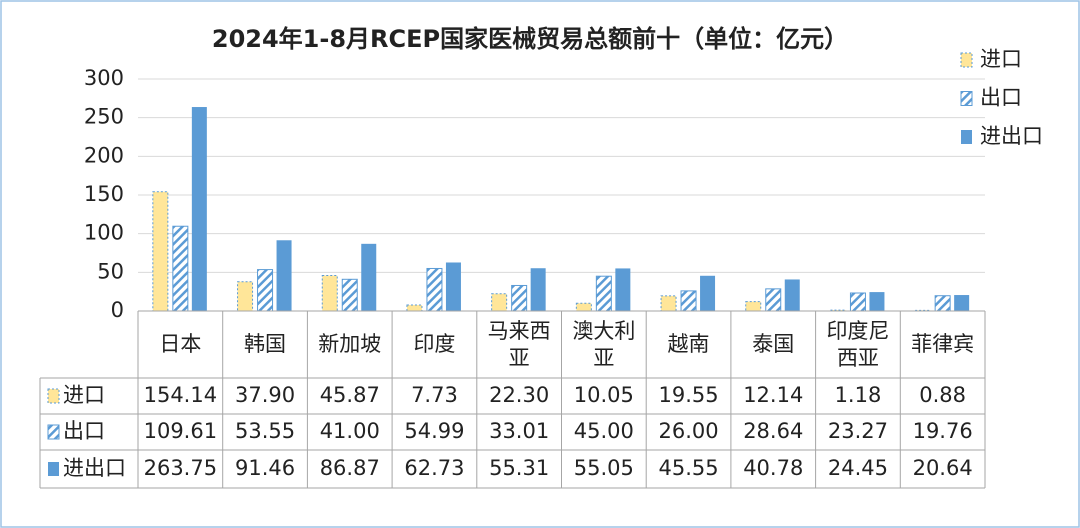 The height and width of the screenshot is (528, 1080). What do you see at coordinates (688, 431) in the screenshot?
I see `table-cell: 26.00` at bounding box center [688, 431].